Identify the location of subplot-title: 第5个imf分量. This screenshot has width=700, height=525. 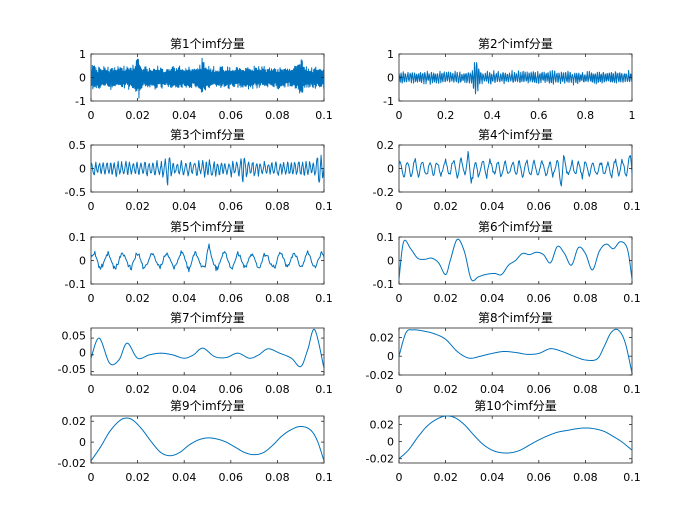
(207, 227).